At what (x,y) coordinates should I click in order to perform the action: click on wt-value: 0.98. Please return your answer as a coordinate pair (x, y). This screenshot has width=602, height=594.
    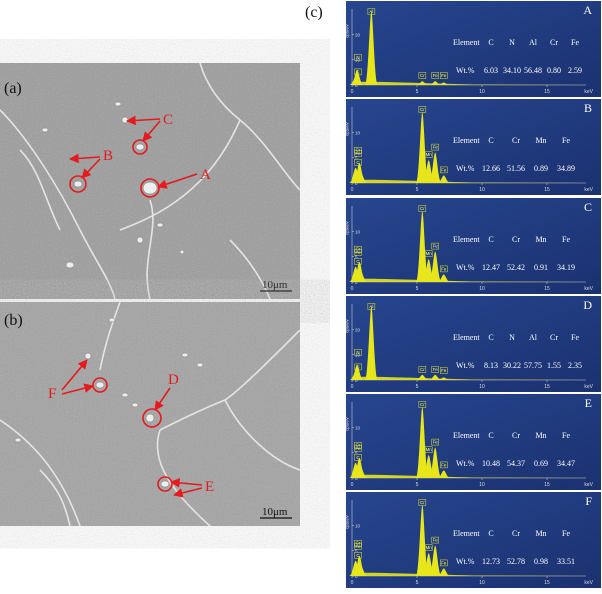
    Looking at the image, I should click on (541, 561).